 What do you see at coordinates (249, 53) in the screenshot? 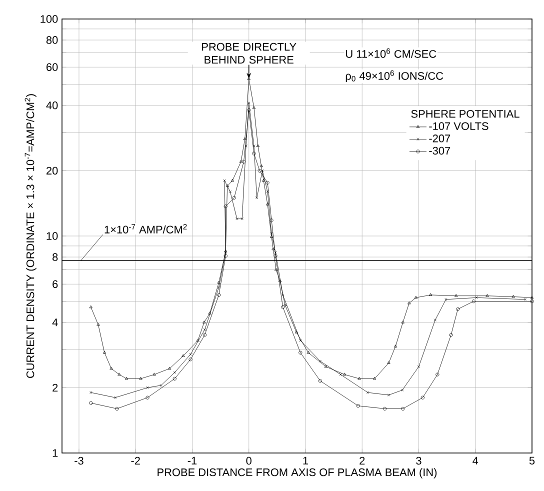
I see `annotation: PROBE DIRECTLY BEHIND SPHERE` at bounding box center [249, 53].